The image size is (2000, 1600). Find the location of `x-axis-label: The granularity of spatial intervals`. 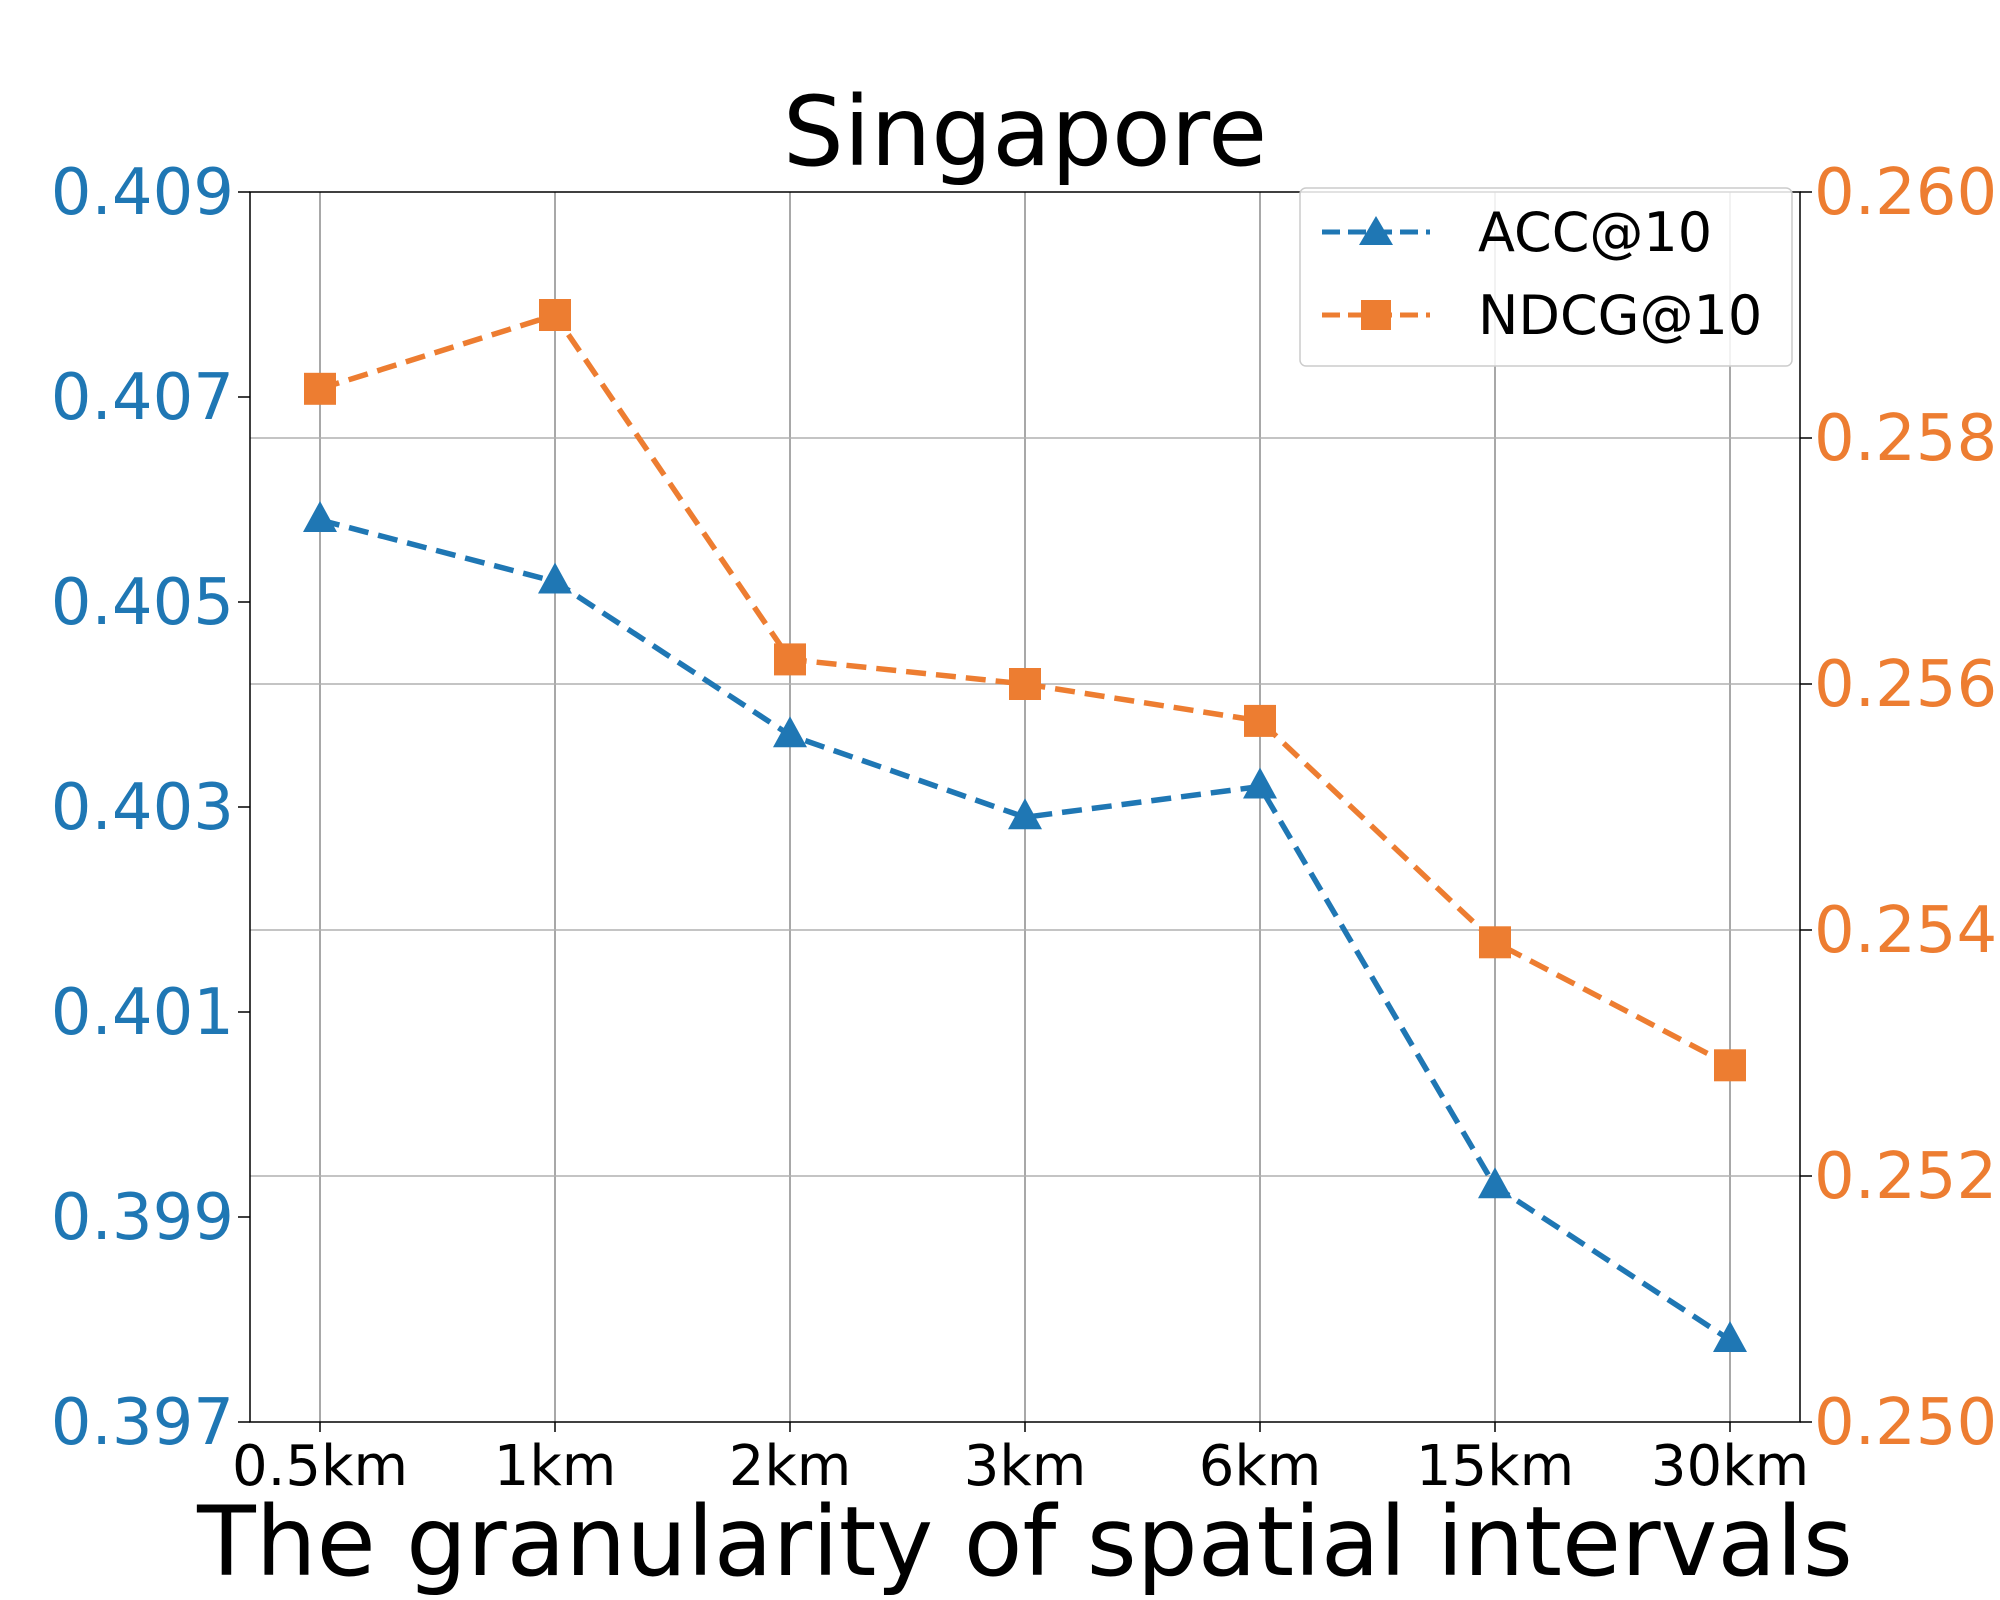

x-axis-label: The granularity of spatial intervals is located at coordinates (1024, 1542).